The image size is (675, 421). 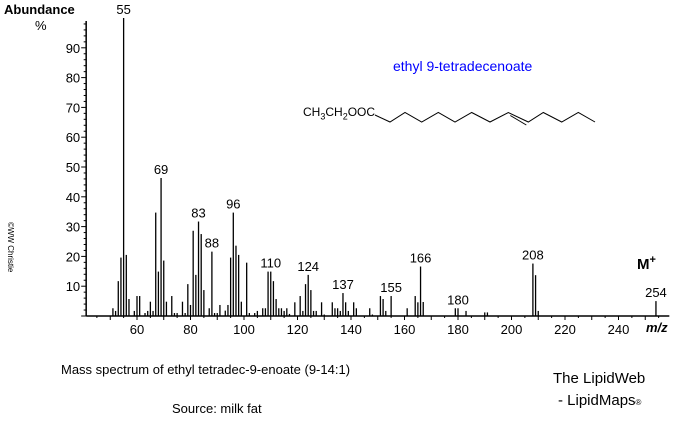 What do you see at coordinates (217, 408) in the screenshot?
I see `chart-subtitle: Source: milk fat` at bounding box center [217, 408].